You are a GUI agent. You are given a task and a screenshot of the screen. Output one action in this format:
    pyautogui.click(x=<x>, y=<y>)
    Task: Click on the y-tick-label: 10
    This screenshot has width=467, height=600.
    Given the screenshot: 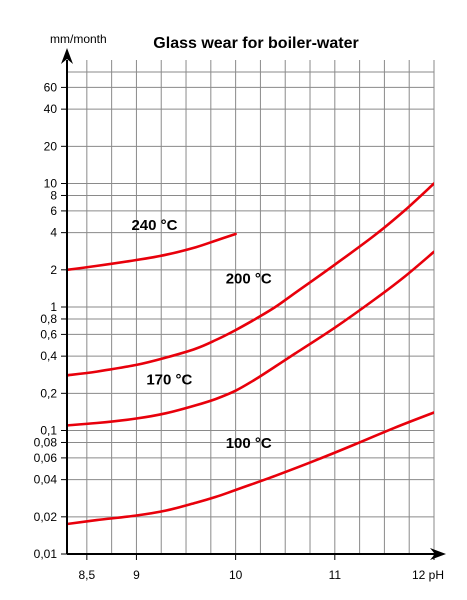 What is the action you would take?
    pyautogui.click(x=51, y=184)
    